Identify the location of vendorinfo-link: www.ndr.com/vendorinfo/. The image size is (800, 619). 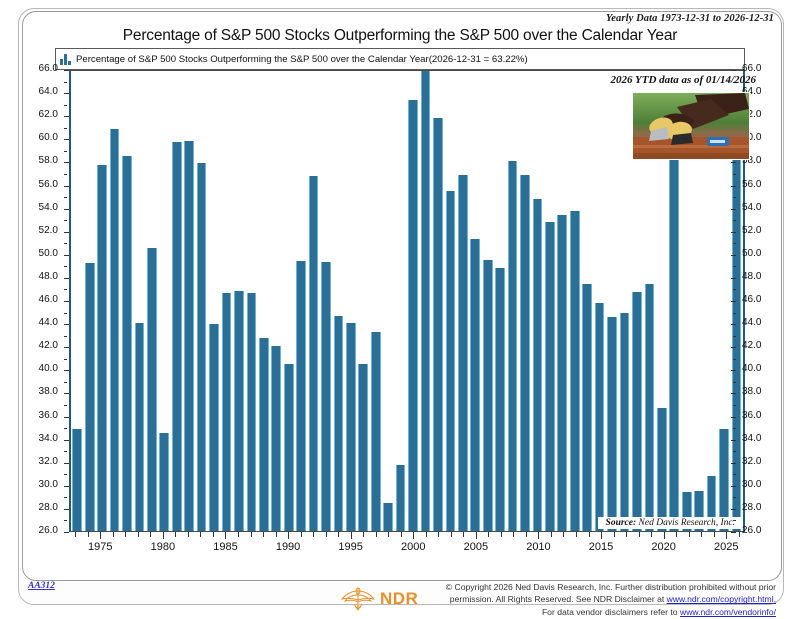
(727, 611).